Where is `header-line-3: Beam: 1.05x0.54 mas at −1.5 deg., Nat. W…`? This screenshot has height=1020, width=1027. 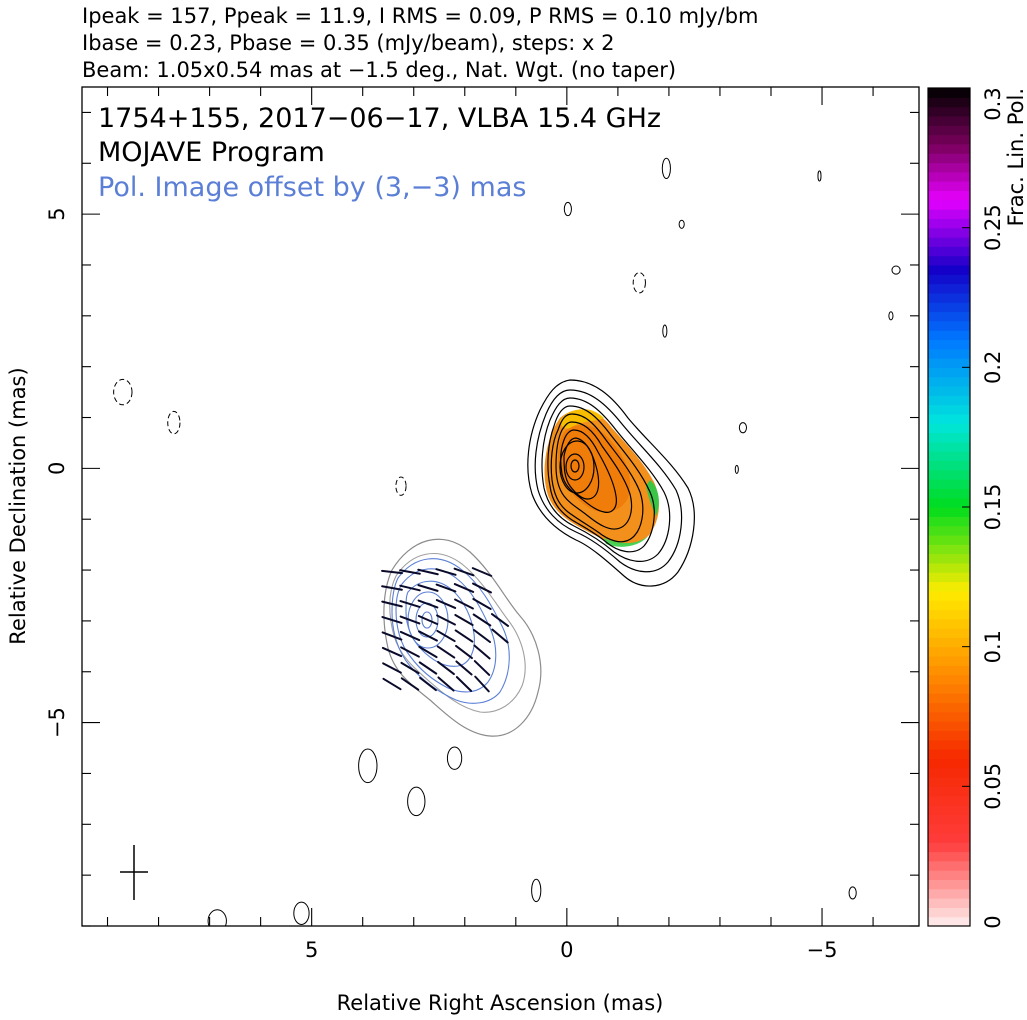
header-line-3: Beam: 1.05x0.54 mas at −1.5 deg., Nat. W… is located at coordinates (379, 70).